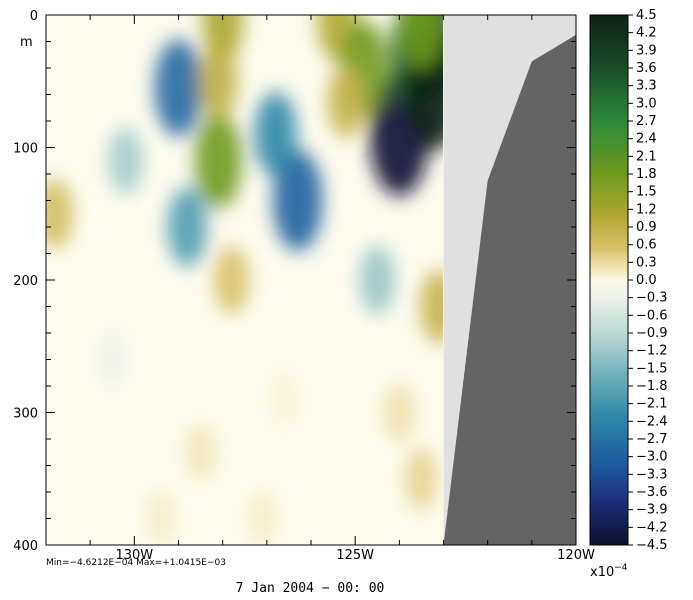 This screenshot has width=693, height=600. I want to click on min-max-stats: Min=−4.6212E−04 Max=+1.0415E−03, so click(136, 563).